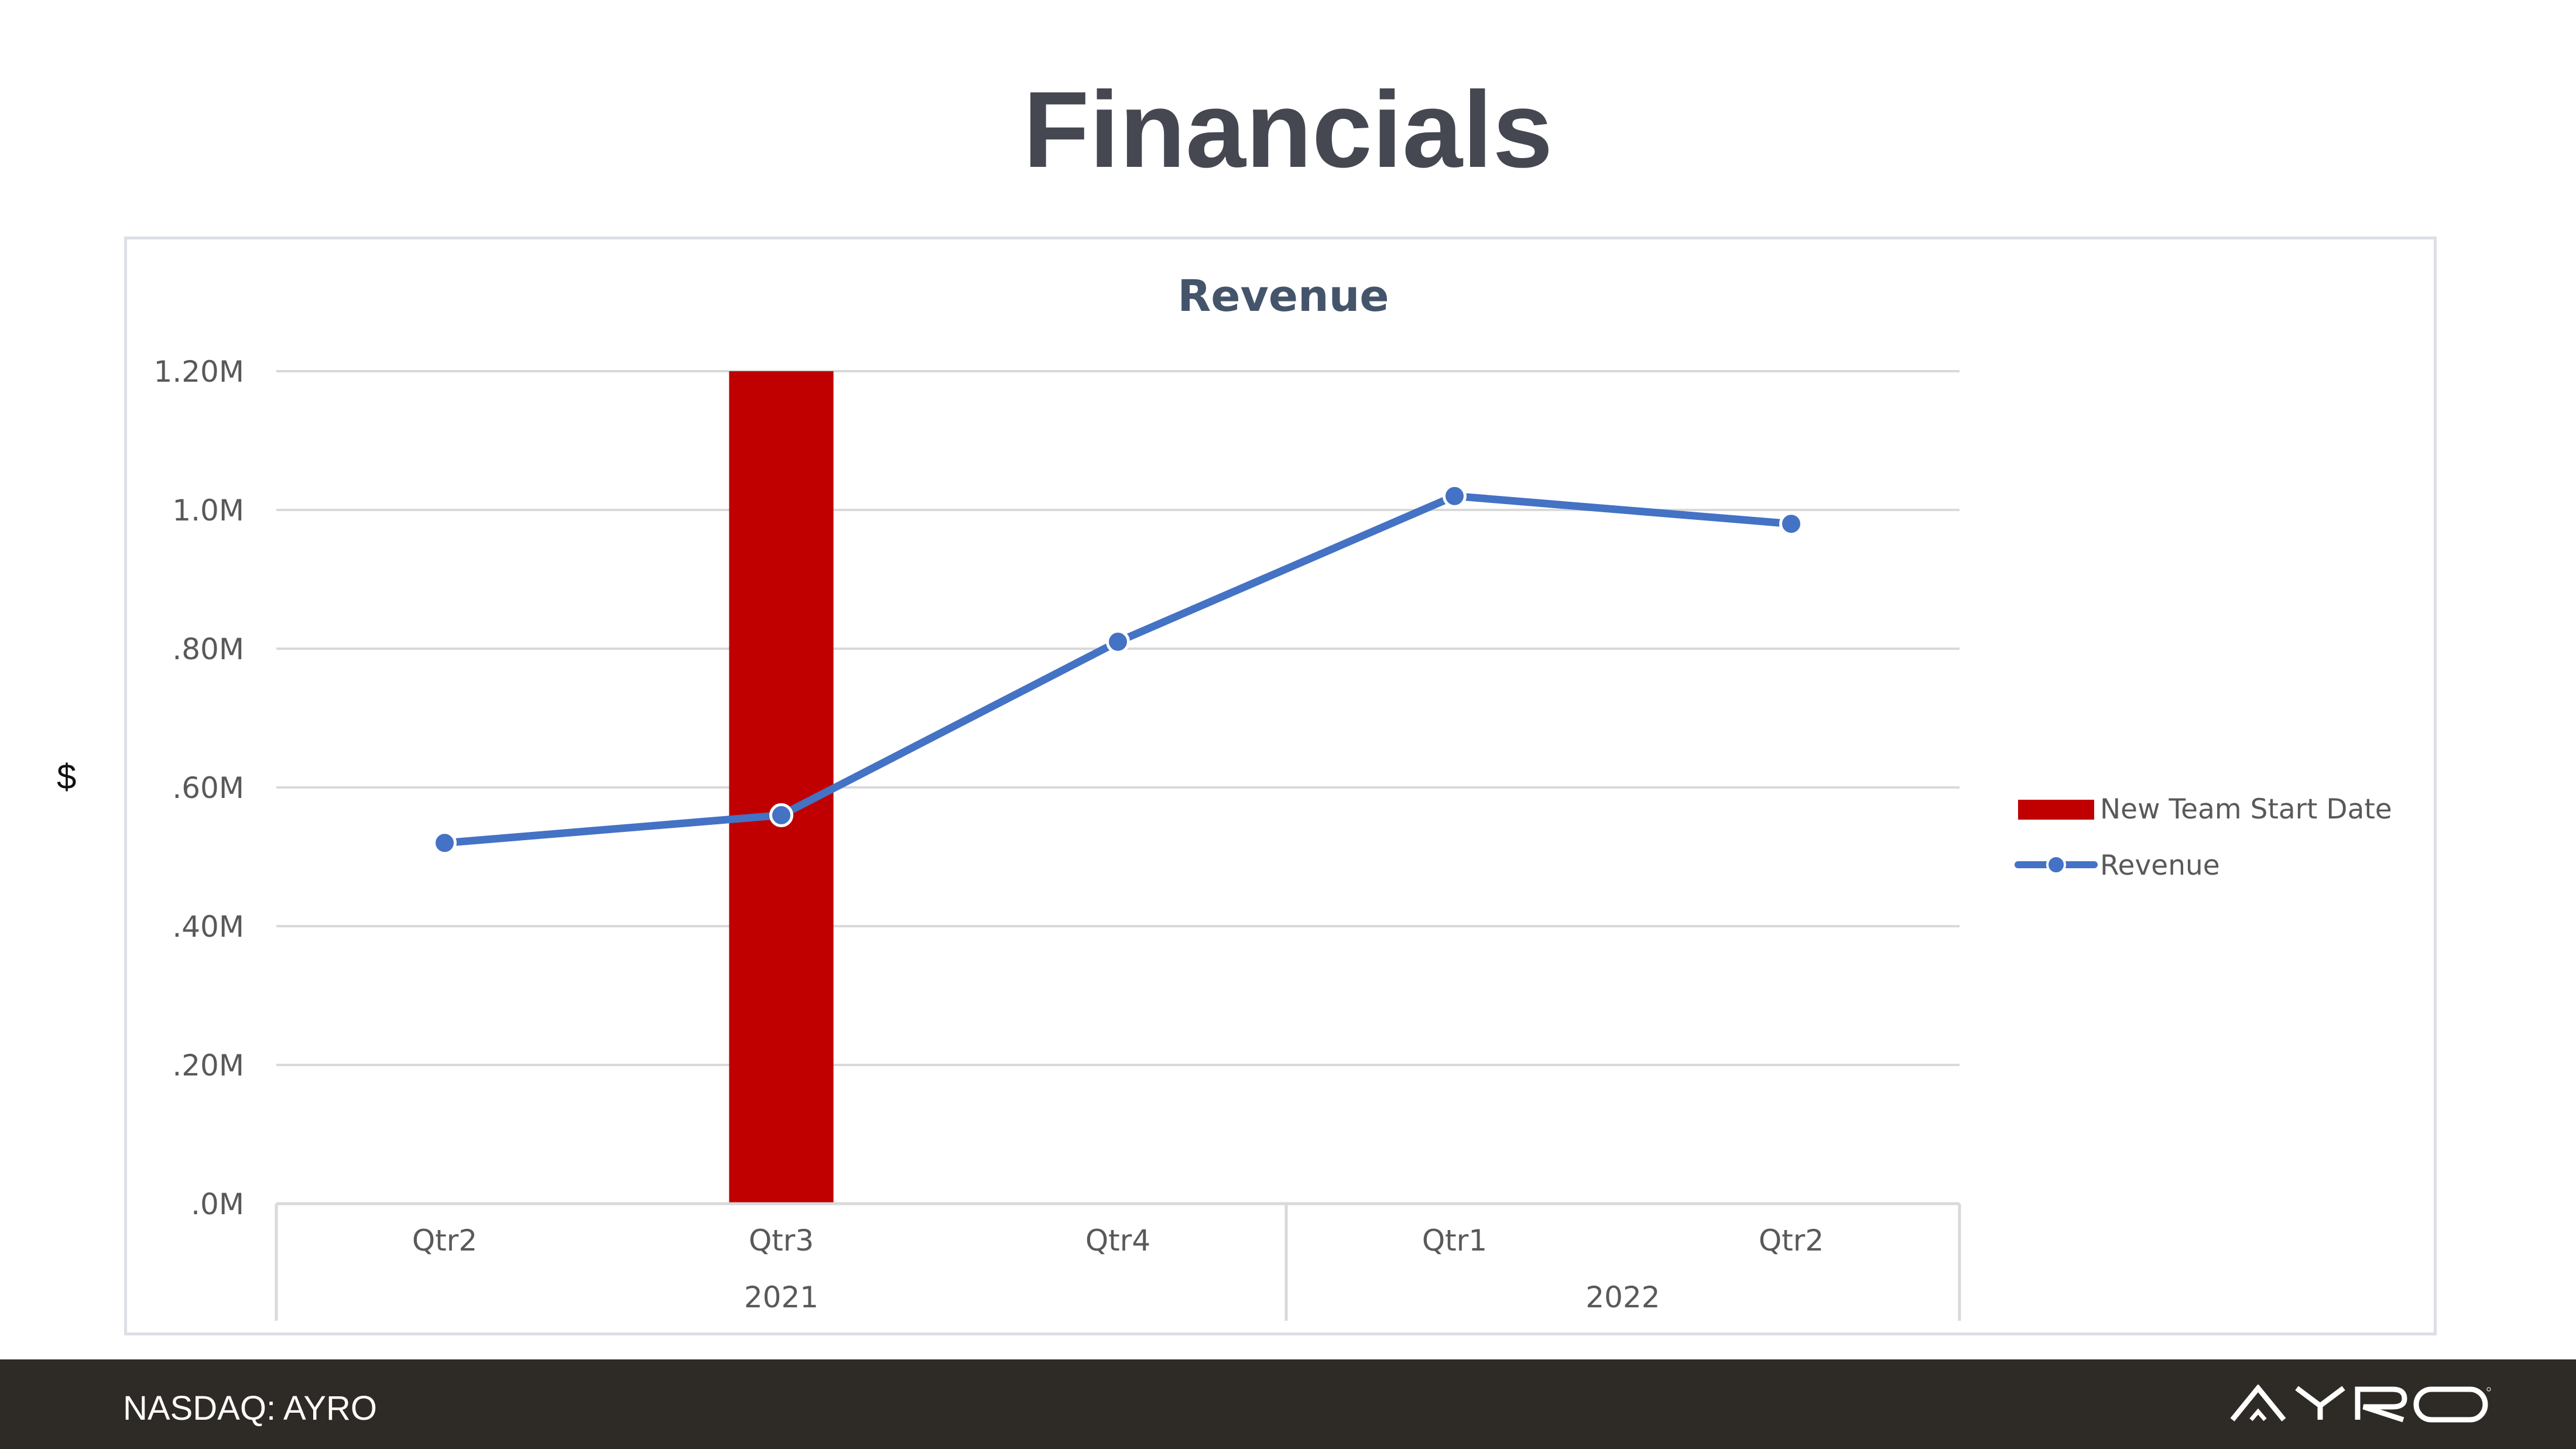 Image resolution: width=2576 pixels, height=1449 pixels. I want to click on y-tick-label: .80M, so click(208, 649).